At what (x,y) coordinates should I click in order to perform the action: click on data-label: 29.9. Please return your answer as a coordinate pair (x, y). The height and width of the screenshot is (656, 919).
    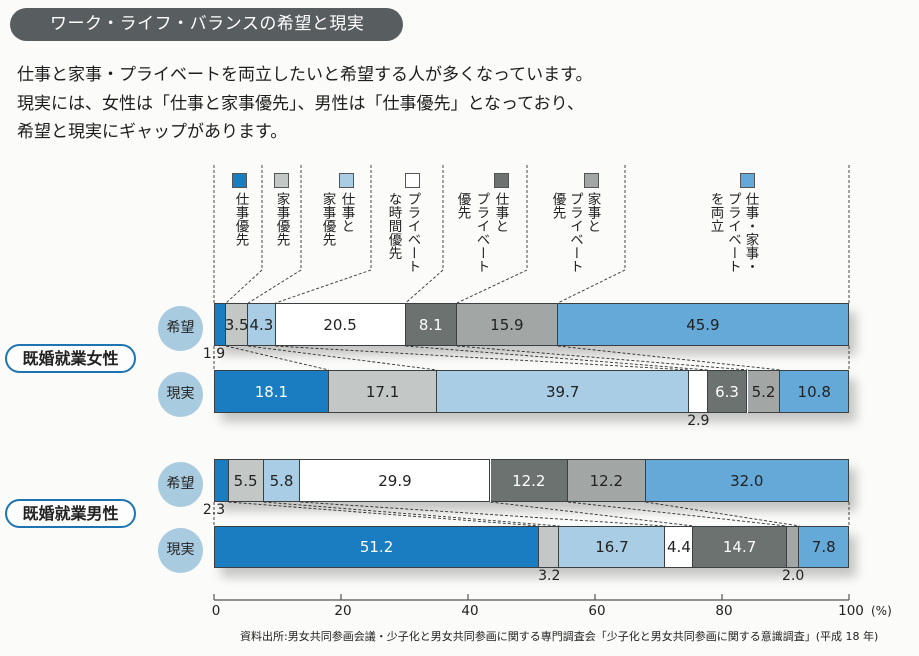
    Looking at the image, I should click on (395, 480).